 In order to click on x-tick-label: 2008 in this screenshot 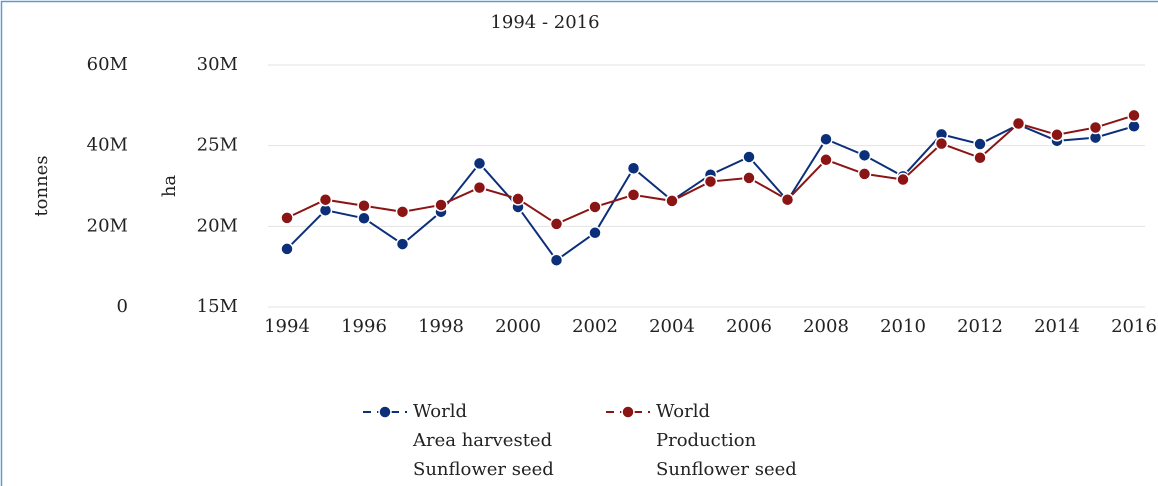, I will do `click(826, 326)`.